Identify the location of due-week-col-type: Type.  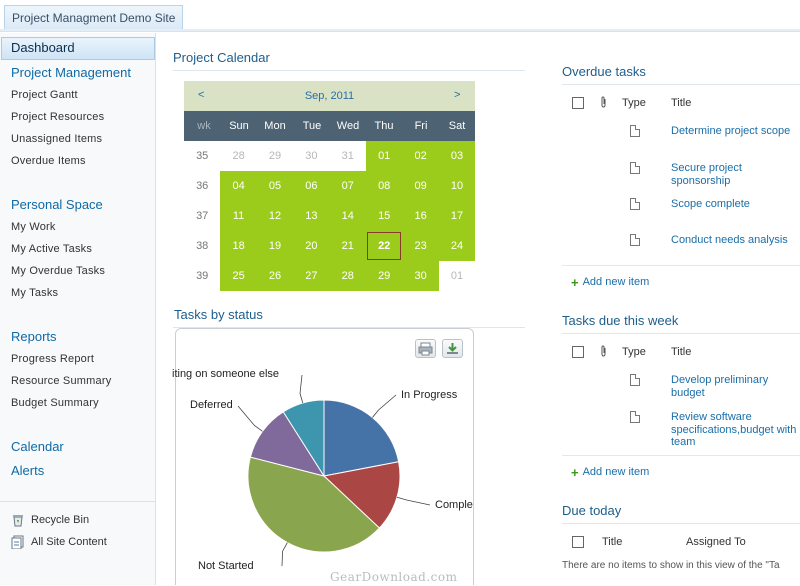
(634, 352).